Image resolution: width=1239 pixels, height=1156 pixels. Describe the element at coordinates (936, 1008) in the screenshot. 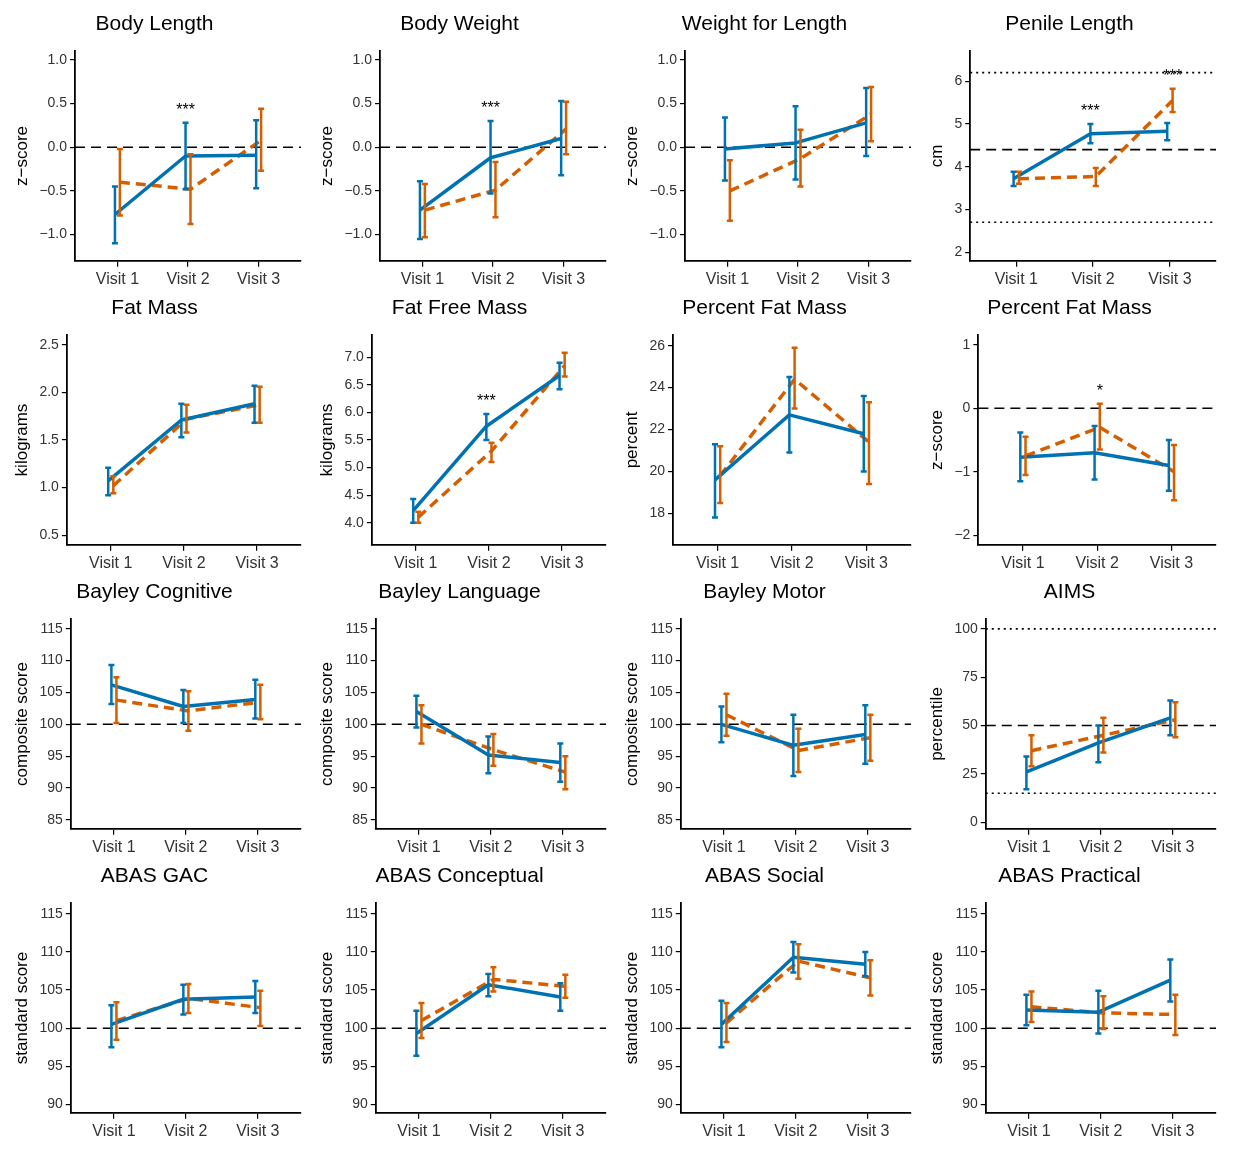

I see `y-axis-title: standard score` at that location.